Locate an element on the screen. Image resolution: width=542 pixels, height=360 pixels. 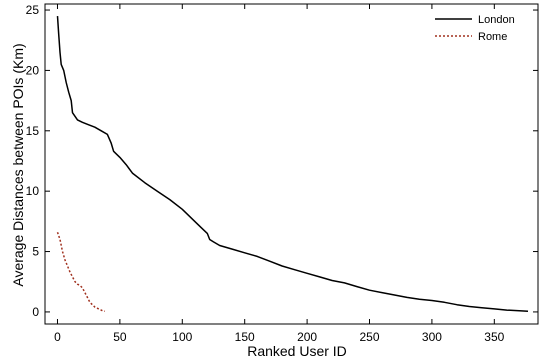
x-tick-label: 300 is located at coordinates (432, 337).